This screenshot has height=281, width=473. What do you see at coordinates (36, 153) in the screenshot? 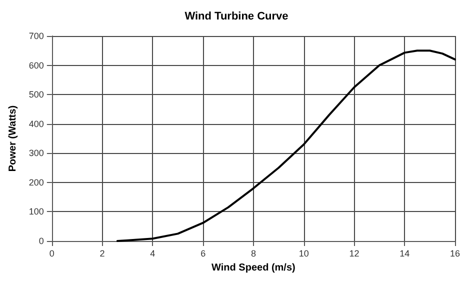
I see `y-tick-label: 300` at bounding box center [36, 153].